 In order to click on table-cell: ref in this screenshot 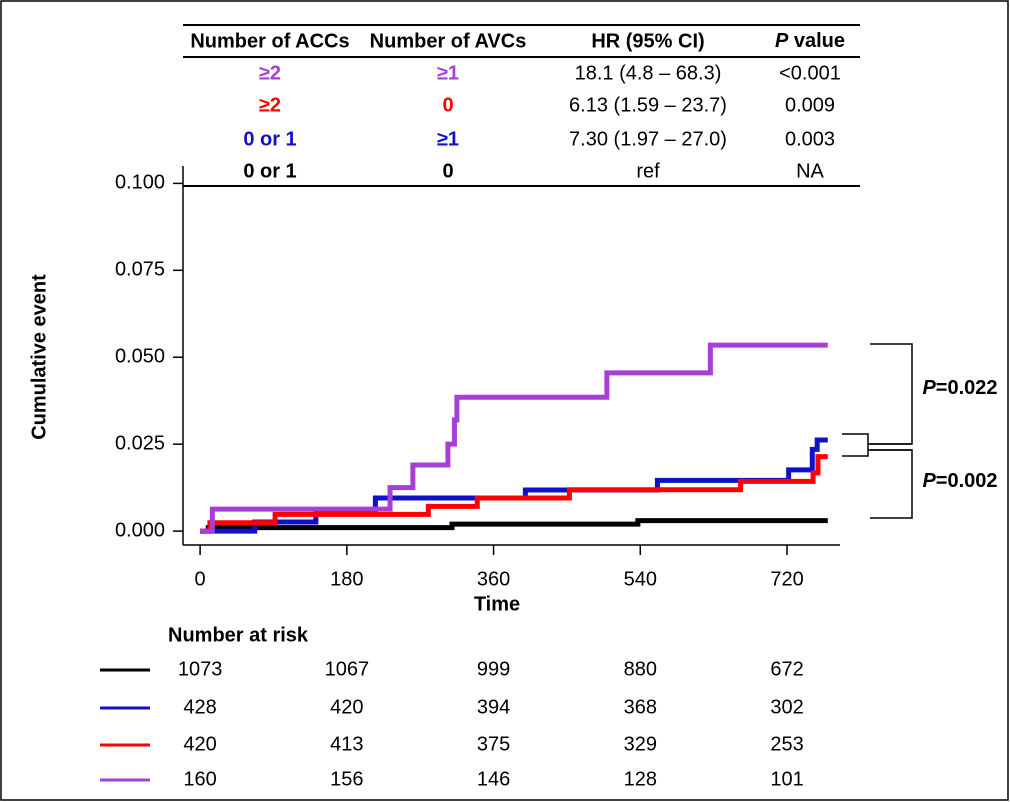, I will do `click(648, 171)`.